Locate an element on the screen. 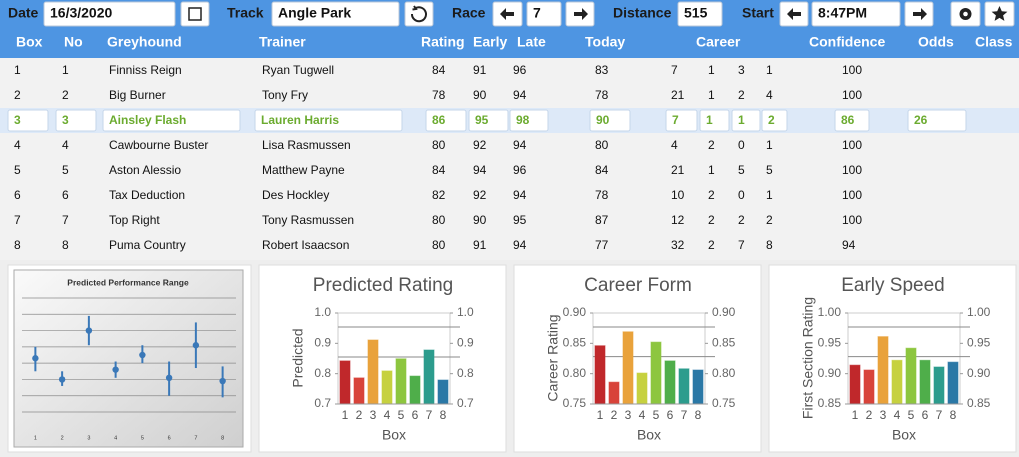  gear-hole is located at coordinates (965, 14).